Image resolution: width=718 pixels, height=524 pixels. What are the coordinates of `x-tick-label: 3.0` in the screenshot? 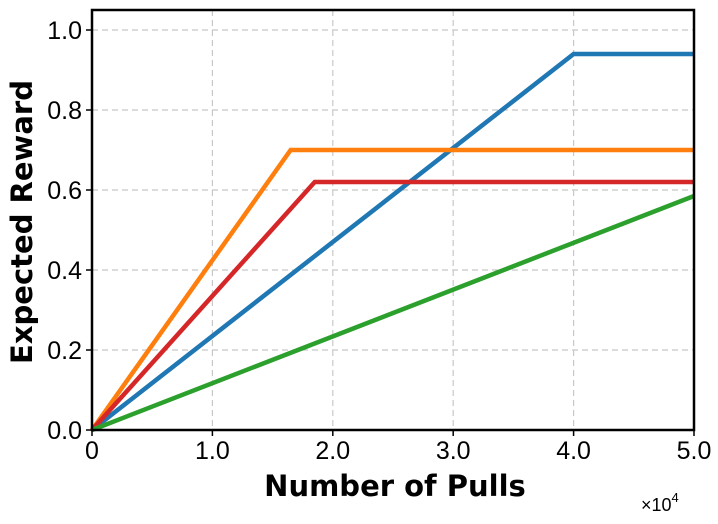 It's located at (453, 451).